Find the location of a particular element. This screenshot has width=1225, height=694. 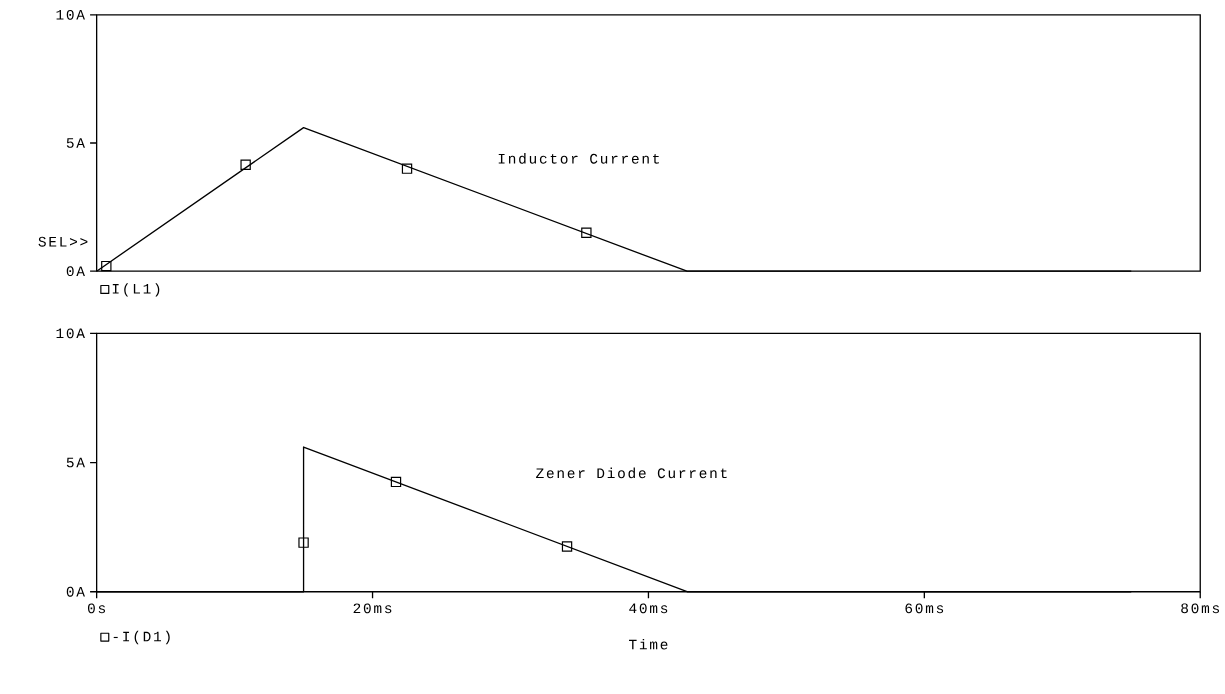

x-tick-label: 60ms is located at coordinates (924, 608).